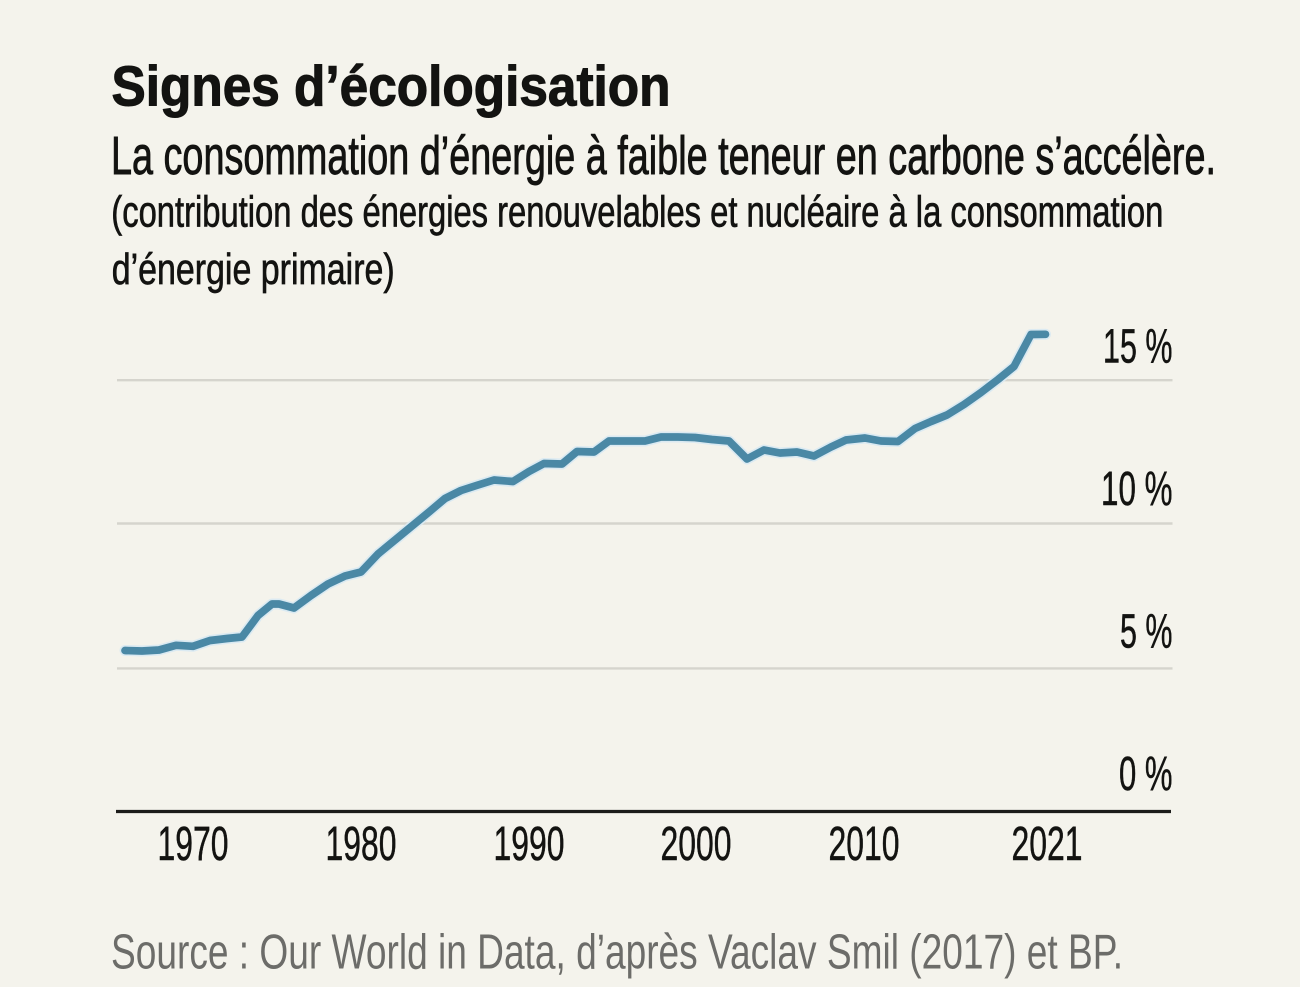  What do you see at coordinates (1047, 844) in the screenshot?
I see `svg-text: 2021` at bounding box center [1047, 844].